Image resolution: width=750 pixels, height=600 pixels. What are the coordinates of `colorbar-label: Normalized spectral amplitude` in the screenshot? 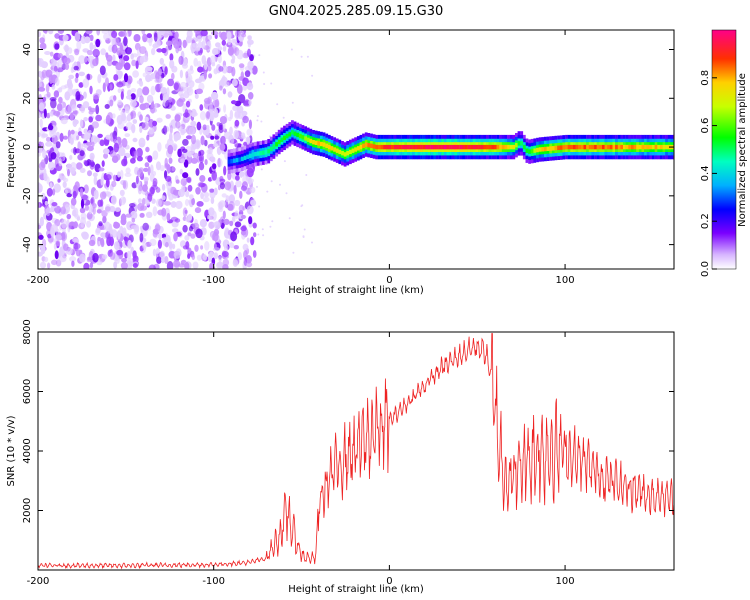 It's located at (742, 150).